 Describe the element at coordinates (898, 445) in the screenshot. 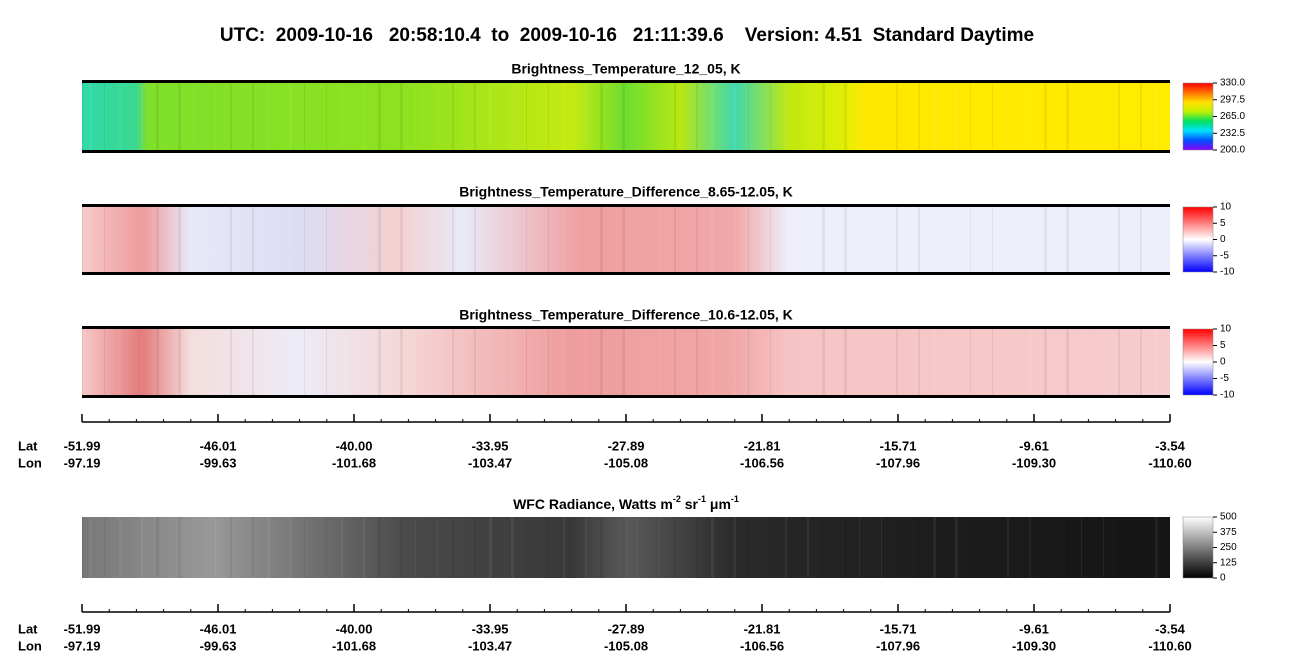

I see `lat-tick-label: -15.71` at that location.